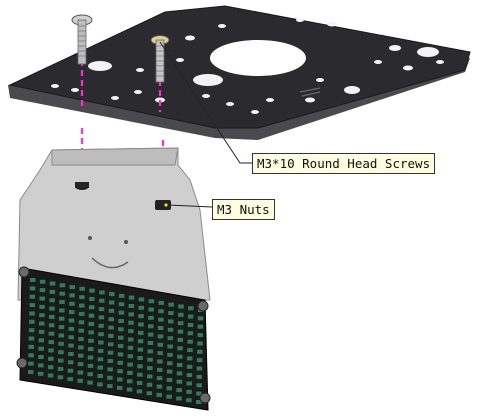 The height and width of the screenshot is (419, 479). I want to click on plate-engraving, so click(310, 92).